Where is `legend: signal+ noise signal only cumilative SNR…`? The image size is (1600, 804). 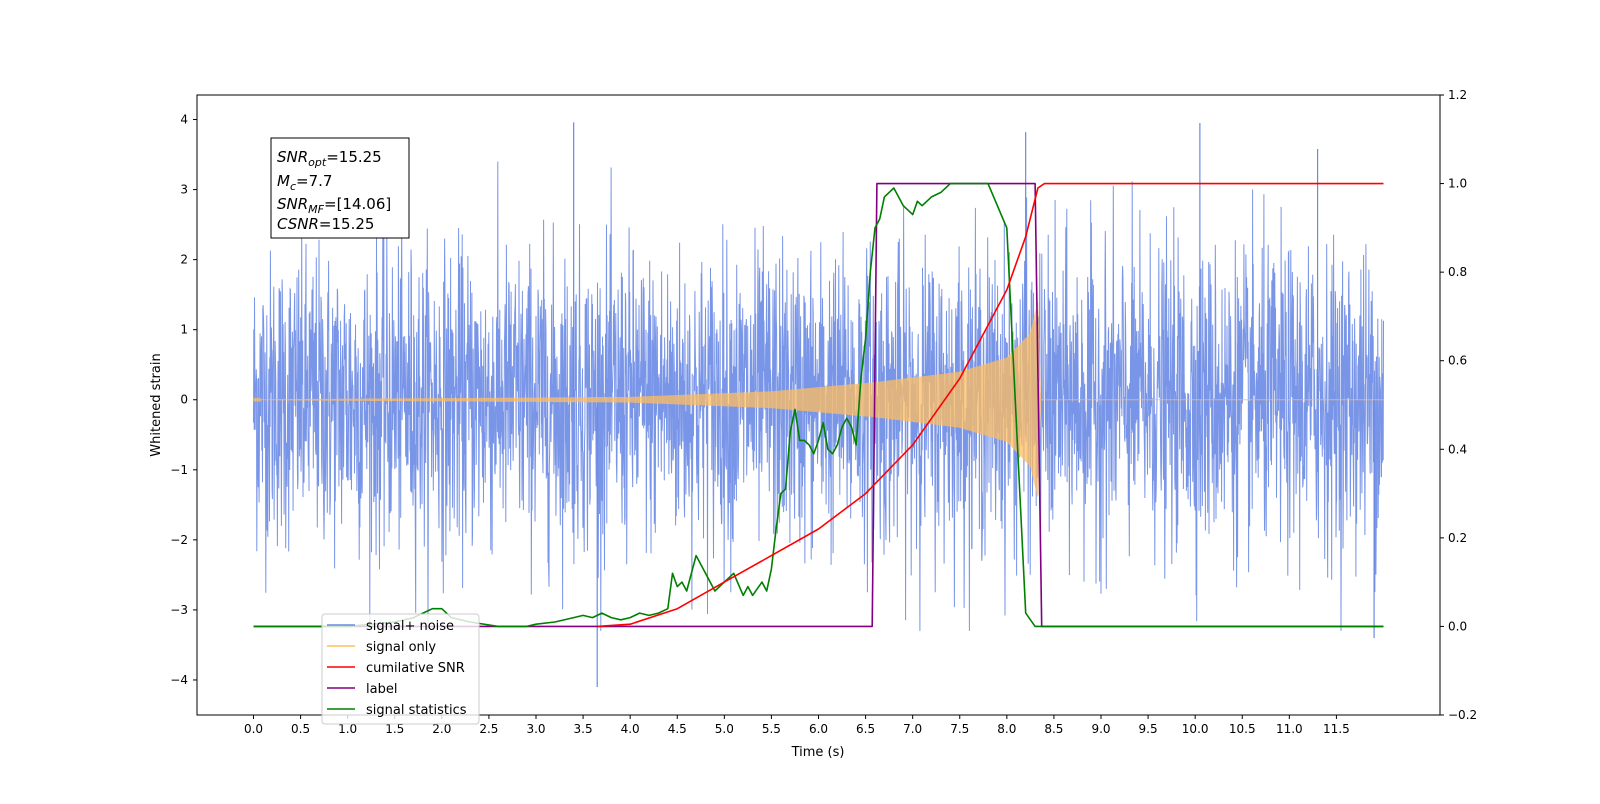
legend: signal+ noise signal only cumilative SNR… is located at coordinates (400, 669).